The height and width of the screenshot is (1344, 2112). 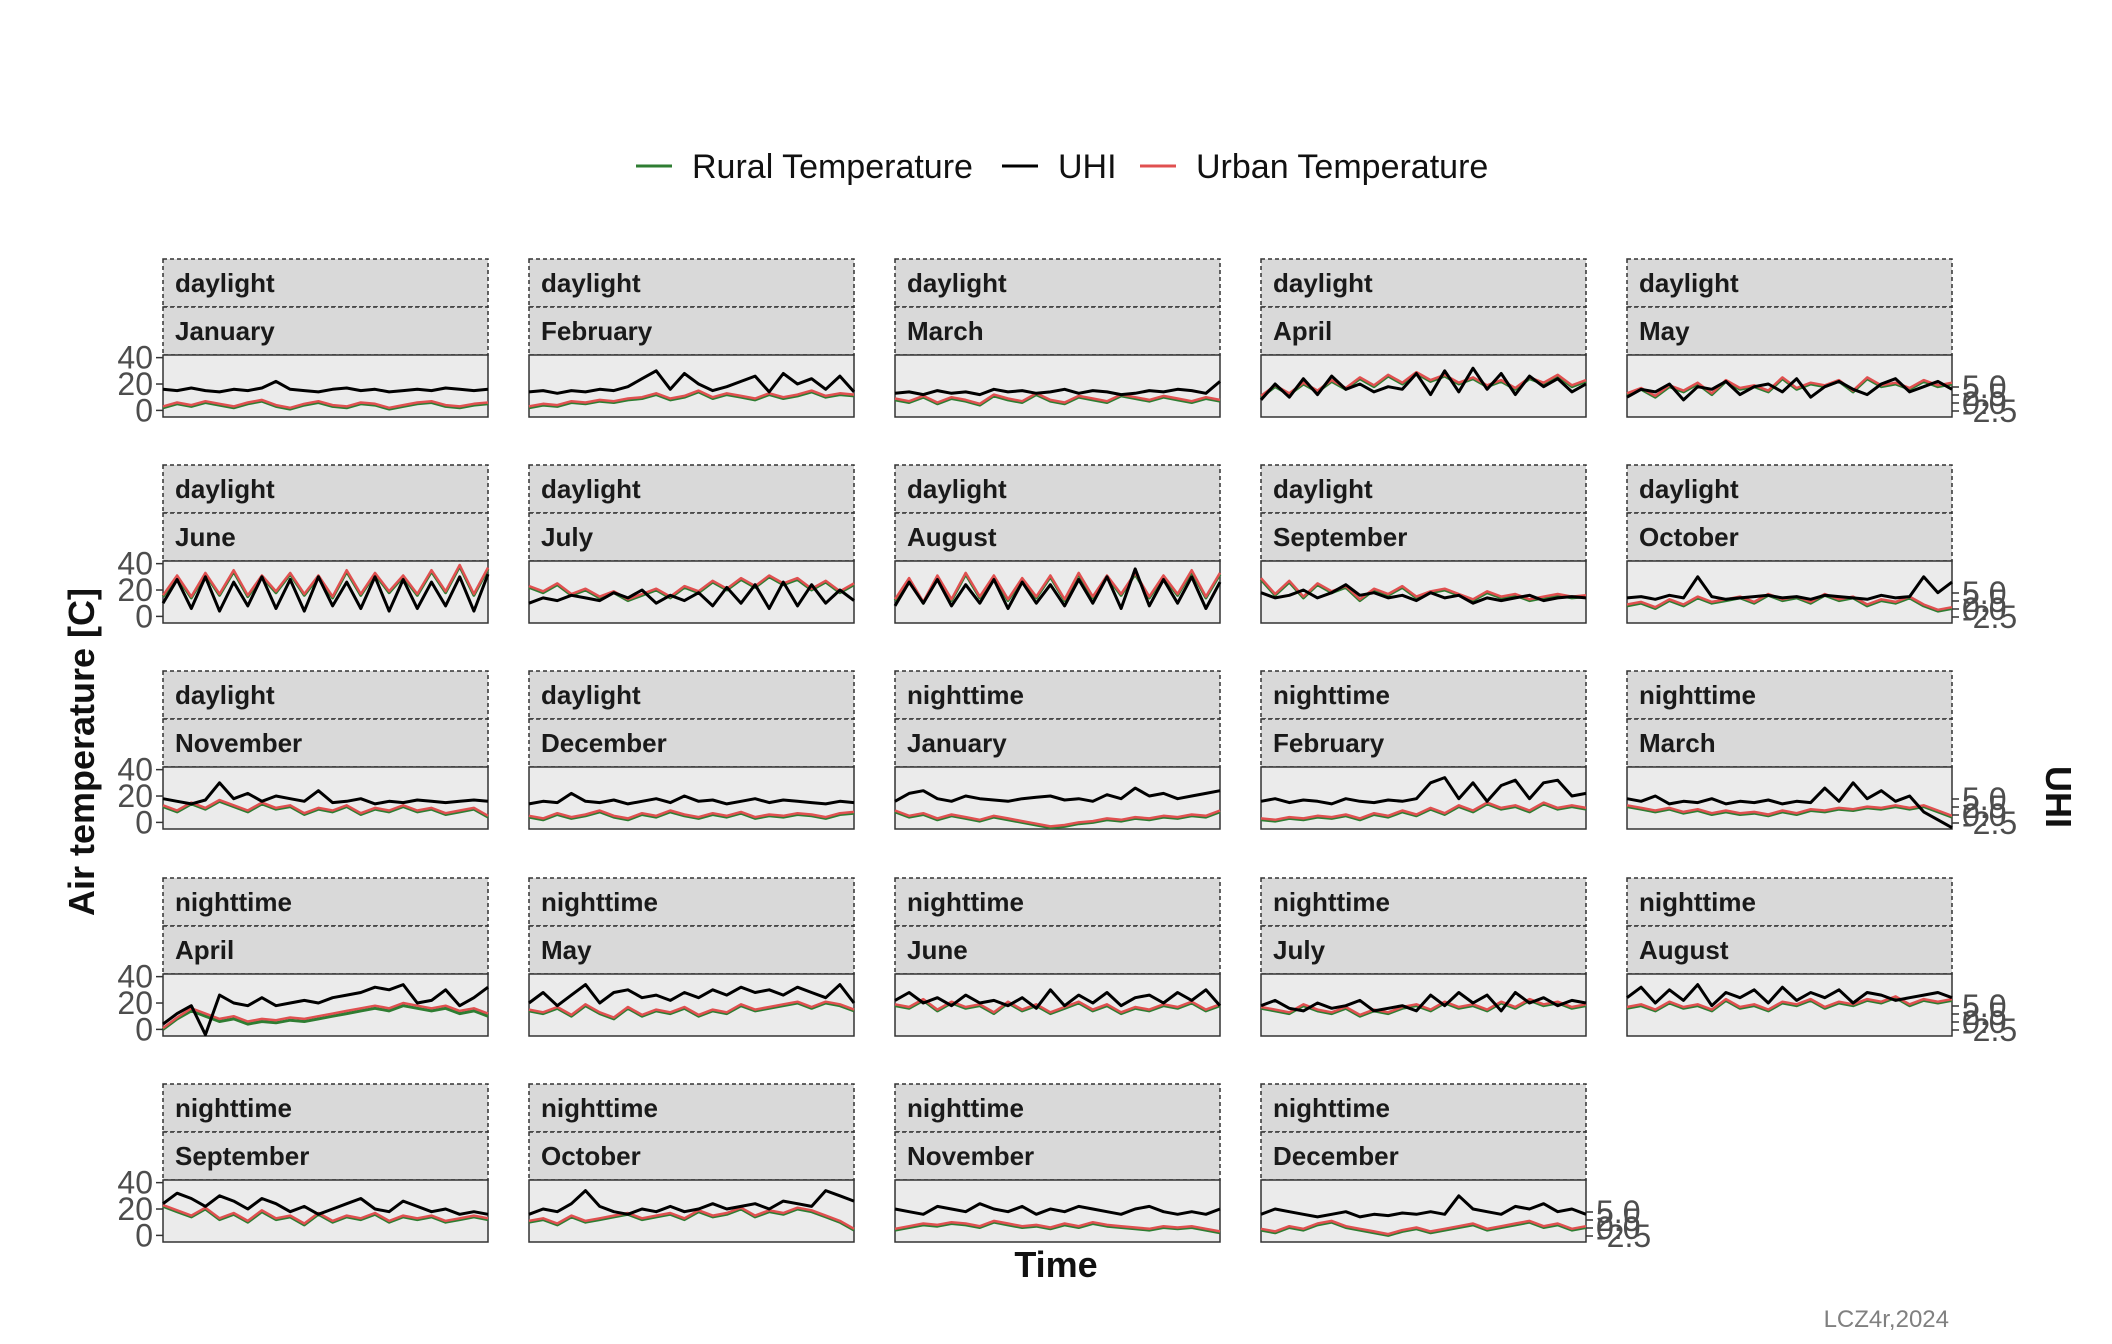 What do you see at coordinates (1455, 1168) in the screenshot?
I see `facet-panel: nighttime December 5.02.50.0-2.5` at bounding box center [1455, 1168].